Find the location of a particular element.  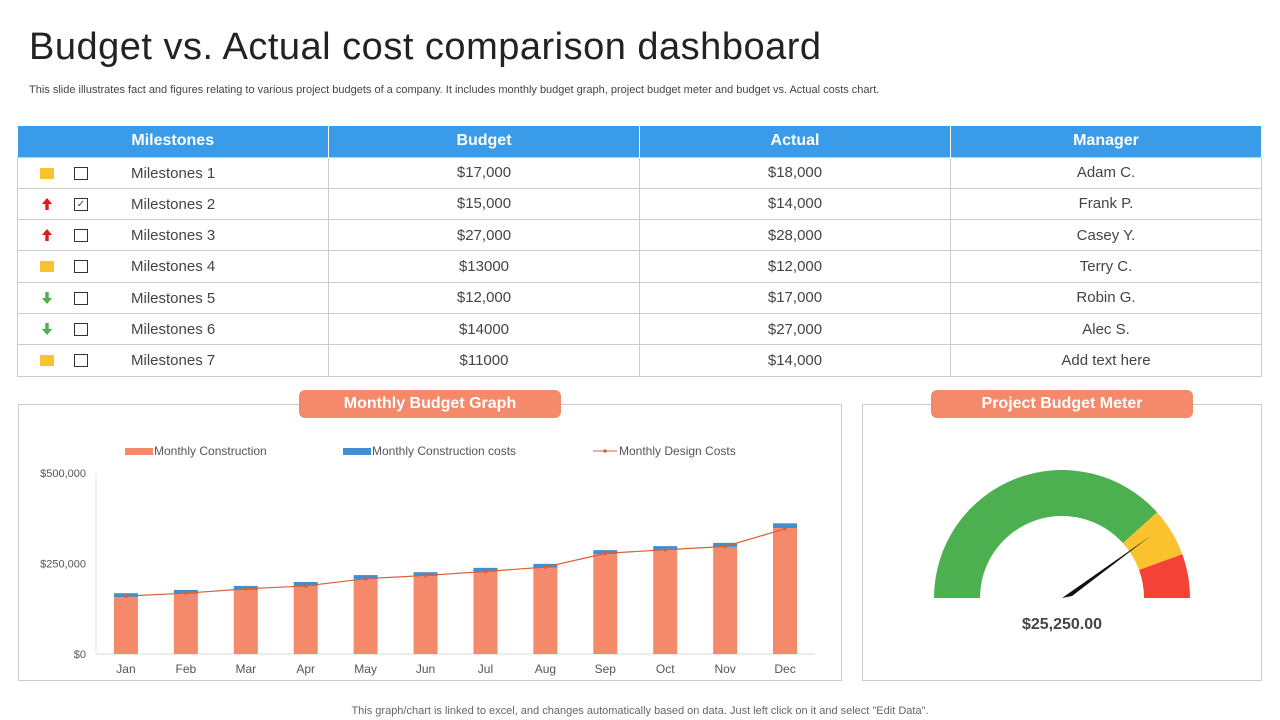

column-header: Actual is located at coordinates (795, 141).